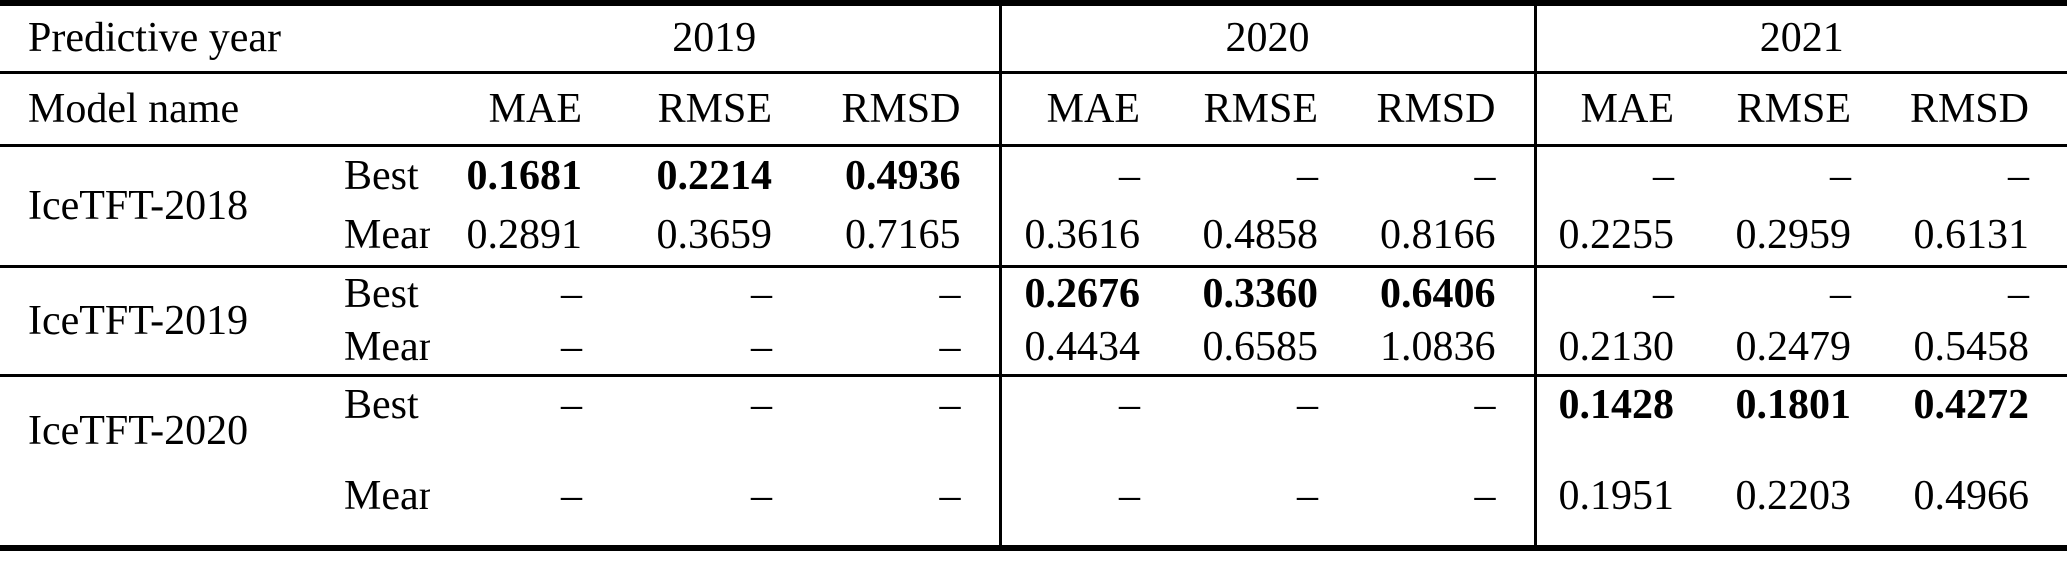  Describe the element at coordinates (1089, 349) in the screenshot. I see `value-cell: 0.4434` at that location.